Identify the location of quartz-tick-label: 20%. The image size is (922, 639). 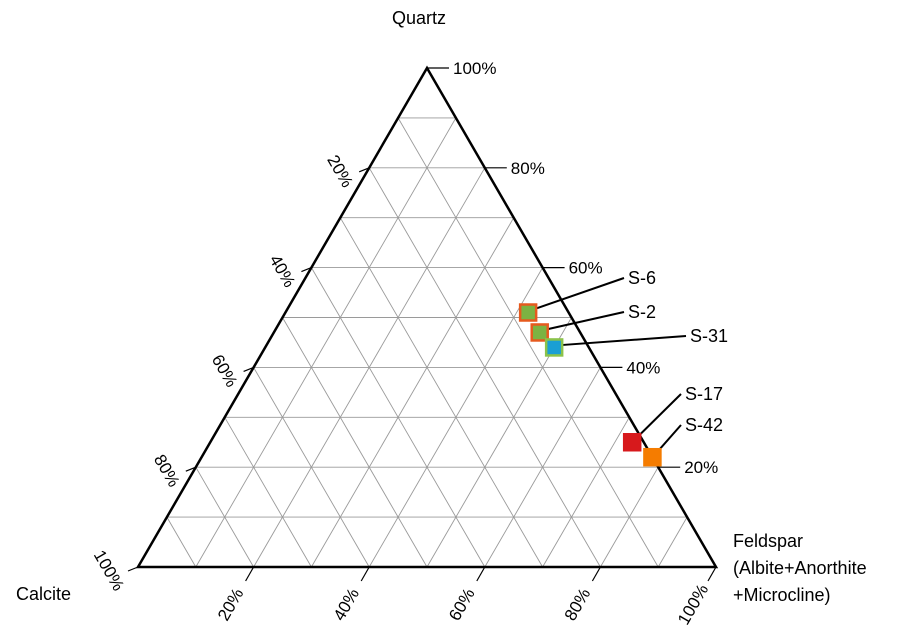
(701, 467).